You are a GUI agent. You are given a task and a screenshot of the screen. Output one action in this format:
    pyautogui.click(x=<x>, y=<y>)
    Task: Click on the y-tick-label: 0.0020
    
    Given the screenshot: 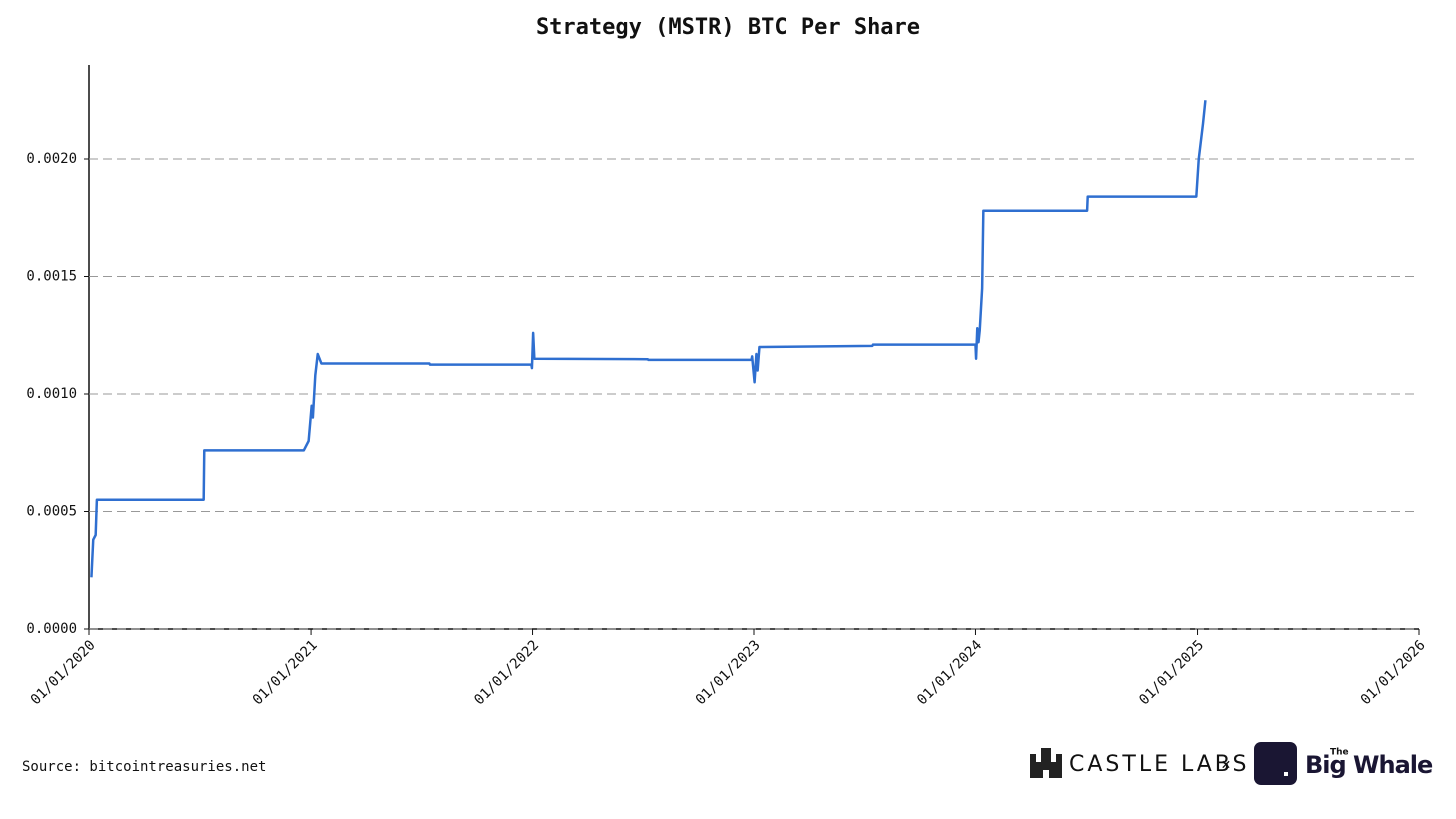 What is the action you would take?
    pyautogui.click(x=51, y=159)
    